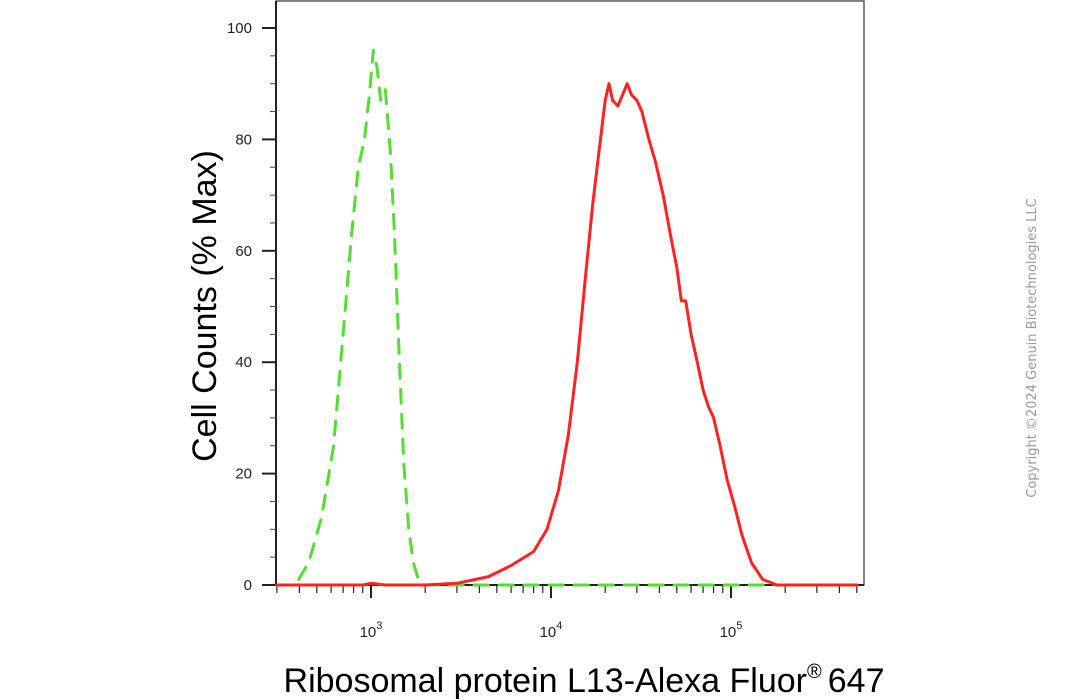 Image resolution: width=1086 pixels, height=700 pixels. I want to click on x-axis-label-main: Ribosomal protein L13-Alexa Fluor, so click(545, 681).